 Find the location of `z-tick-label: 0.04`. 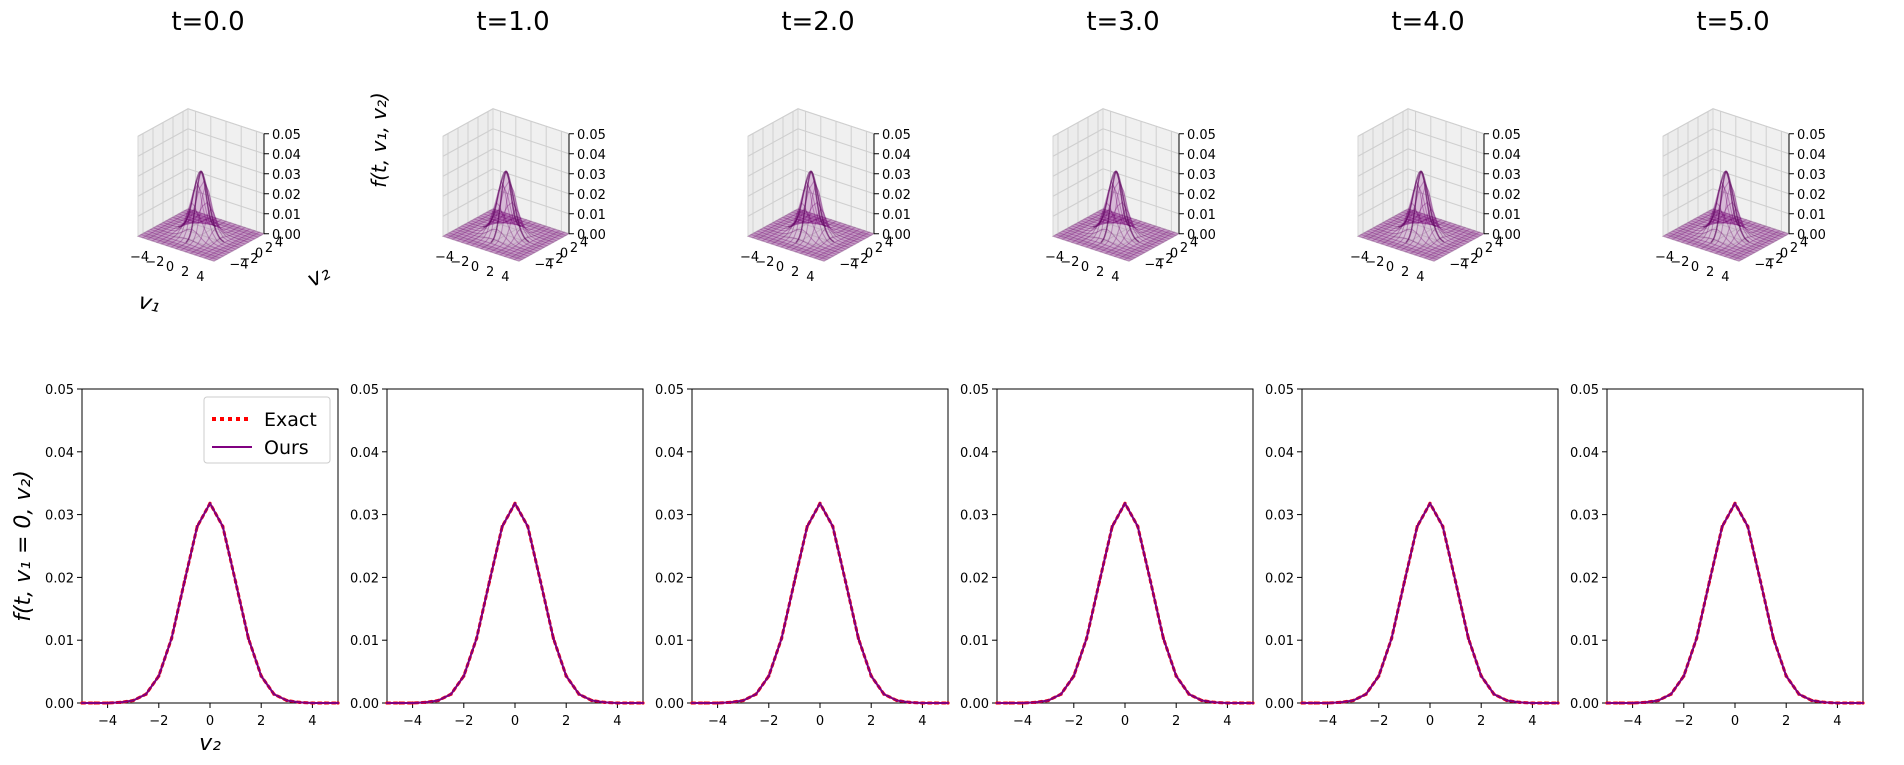

z-tick-label: 0.04 is located at coordinates (1201, 155).